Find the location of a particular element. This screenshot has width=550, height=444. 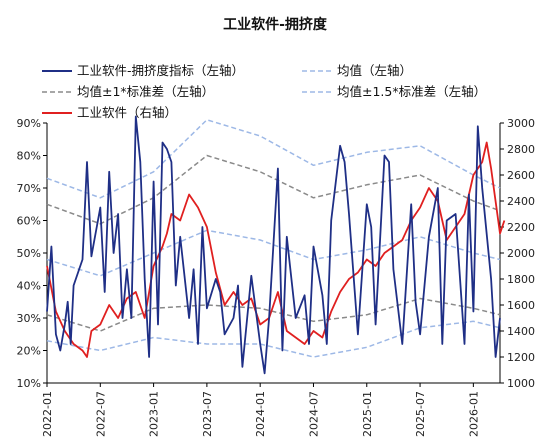

left-tick-label: 80% is located at coordinates (29, 156).